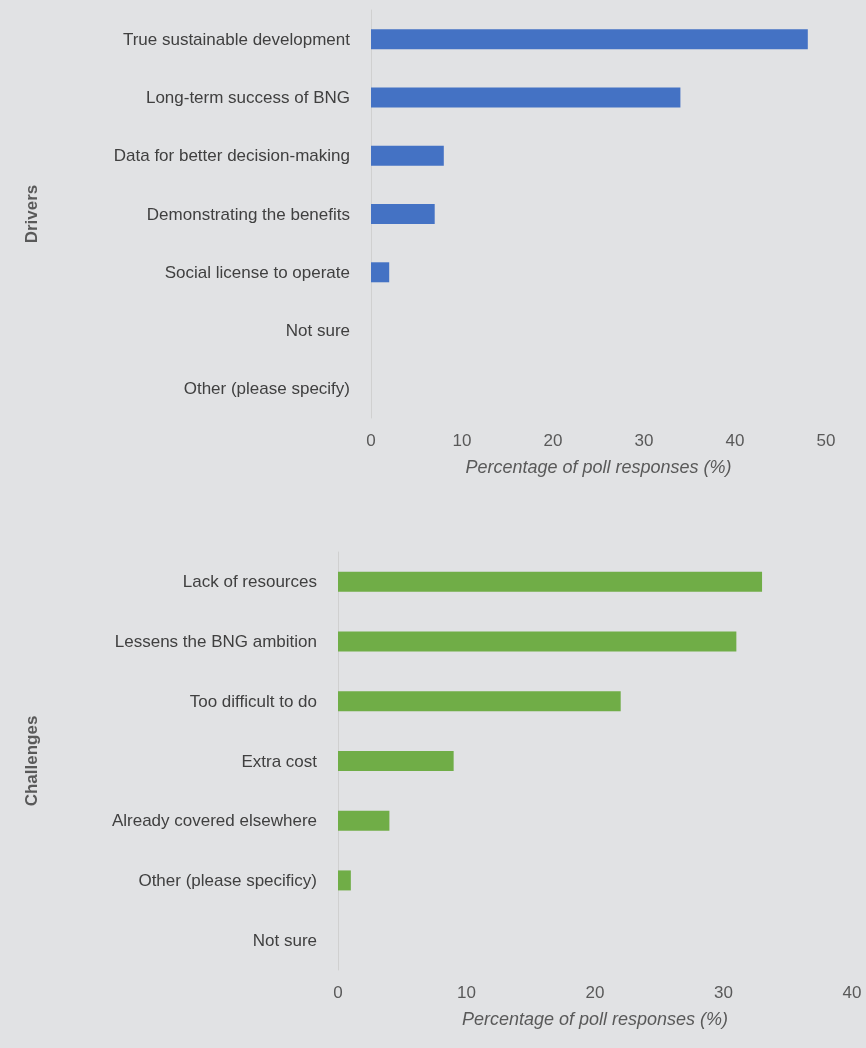  Describe the element at coordinates (236, 39) in the screenshot. I see `y-tick-label: True sustainable development` at that location.